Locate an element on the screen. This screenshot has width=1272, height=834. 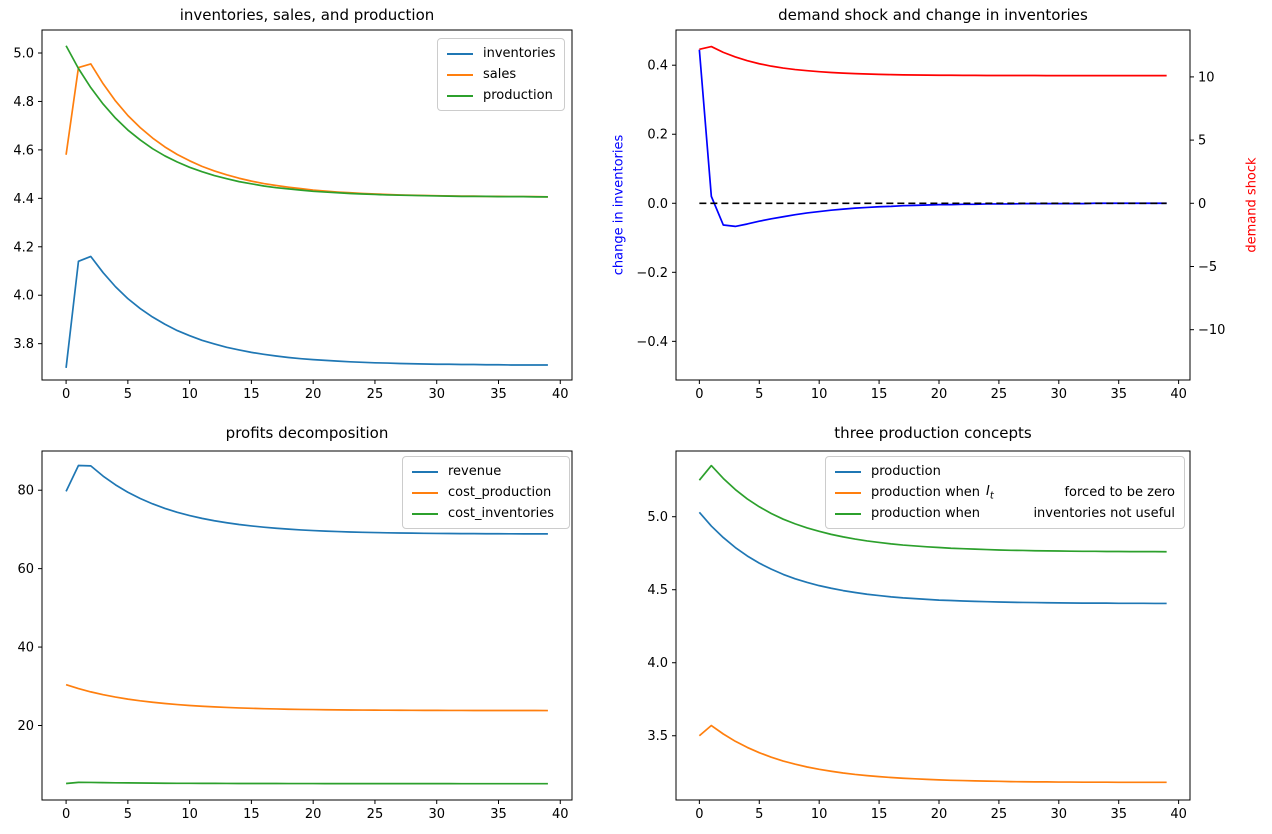
legend-line-swatch-cost-production is located at coordinates (425, 492).